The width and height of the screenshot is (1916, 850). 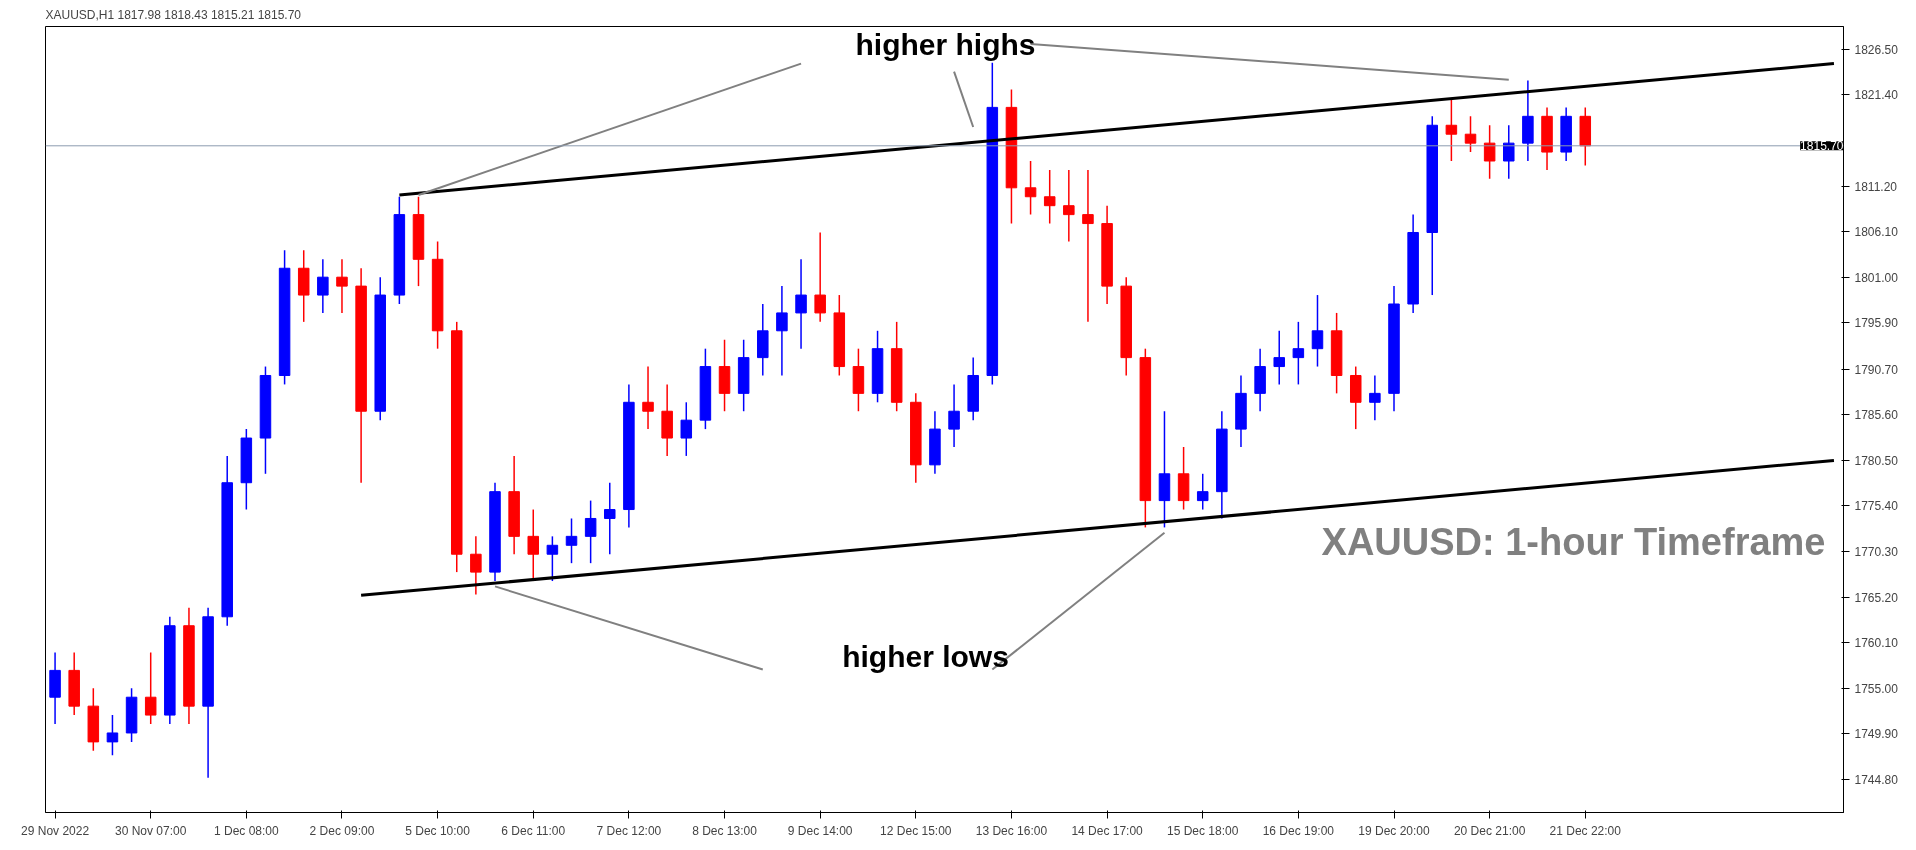 I want to click on x-tick-label: 20 Dec 21:00, so click(x=1489, y=830).